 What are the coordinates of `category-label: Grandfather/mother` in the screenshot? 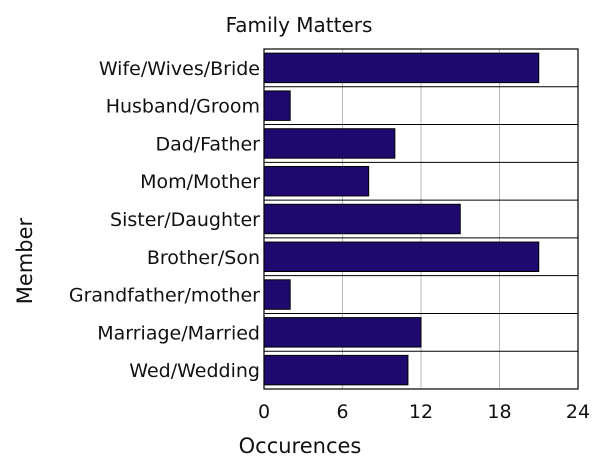 It's located at (164, 296).